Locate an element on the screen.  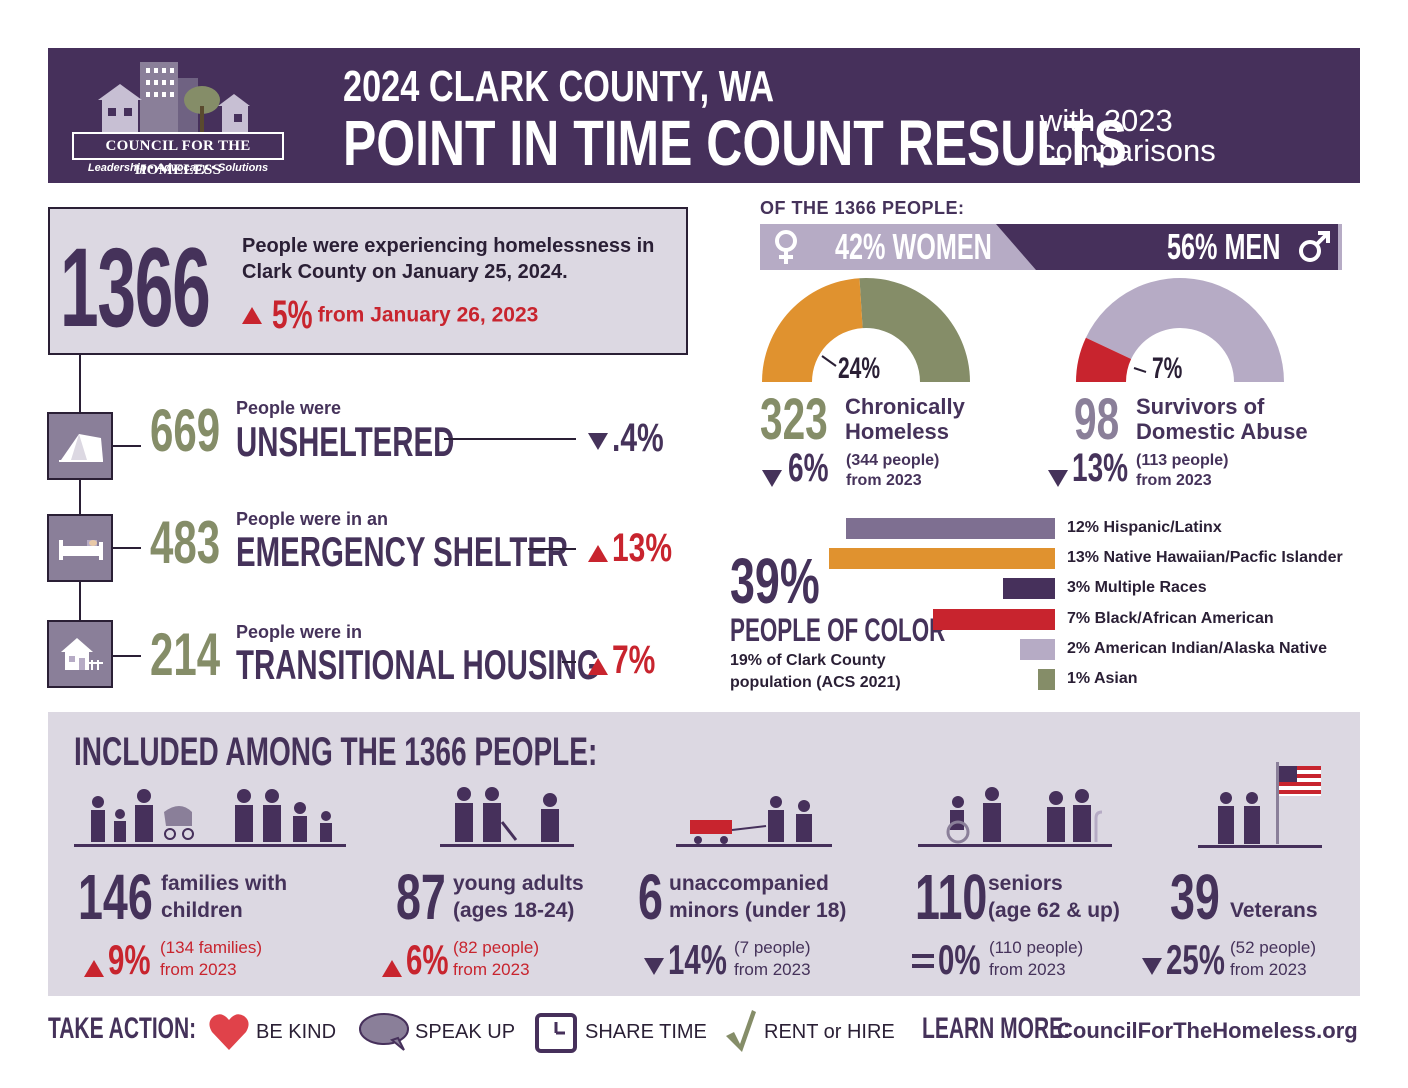
title-line-2: POINT IN TIME COUNT RESULTS is located at coordinates (735, 143).